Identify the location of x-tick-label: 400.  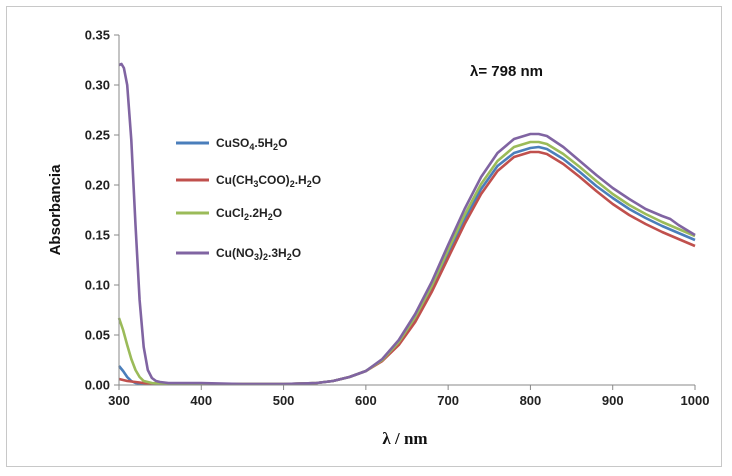
(201, 400).